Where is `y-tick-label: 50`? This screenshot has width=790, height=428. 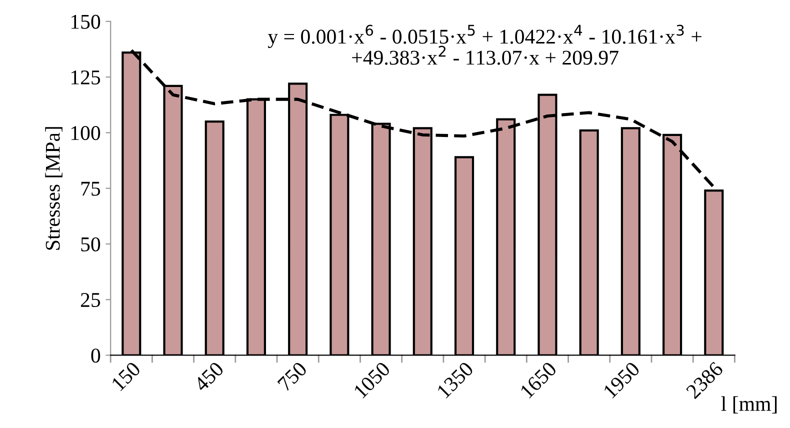
y-tick-label: 50 is located at coordinates (90, 244).